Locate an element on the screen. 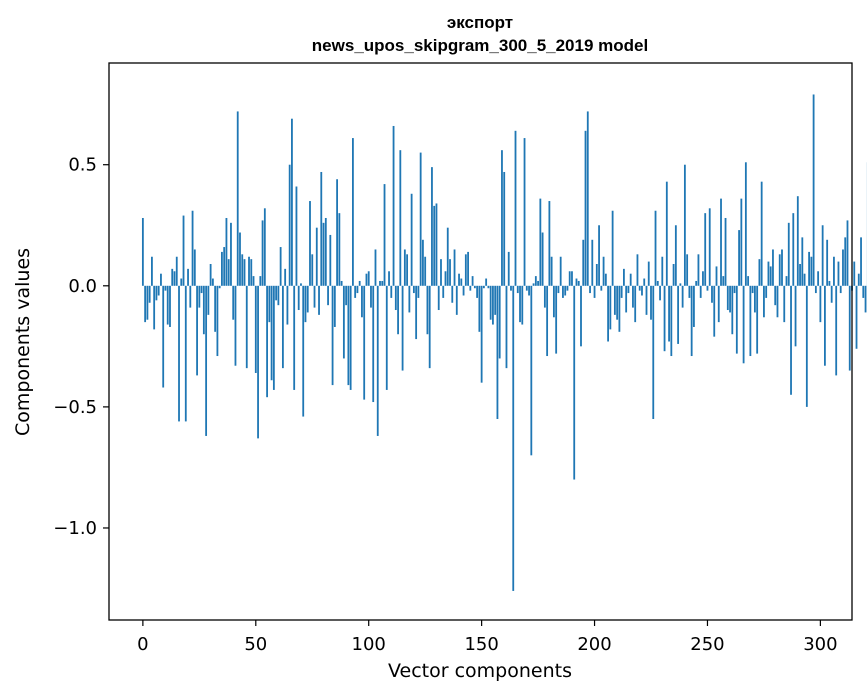 This screenshot has height=700, width=867. y-tick-label: −1.0 is located at coordinates (75, 528).